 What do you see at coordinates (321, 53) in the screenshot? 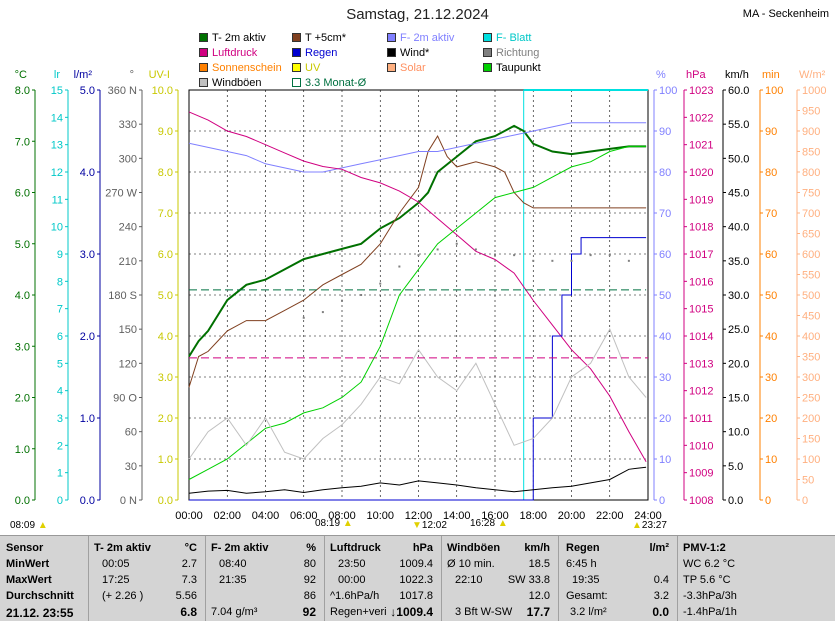
I see `legend-label: Regen` at bounding box center [321, 53].